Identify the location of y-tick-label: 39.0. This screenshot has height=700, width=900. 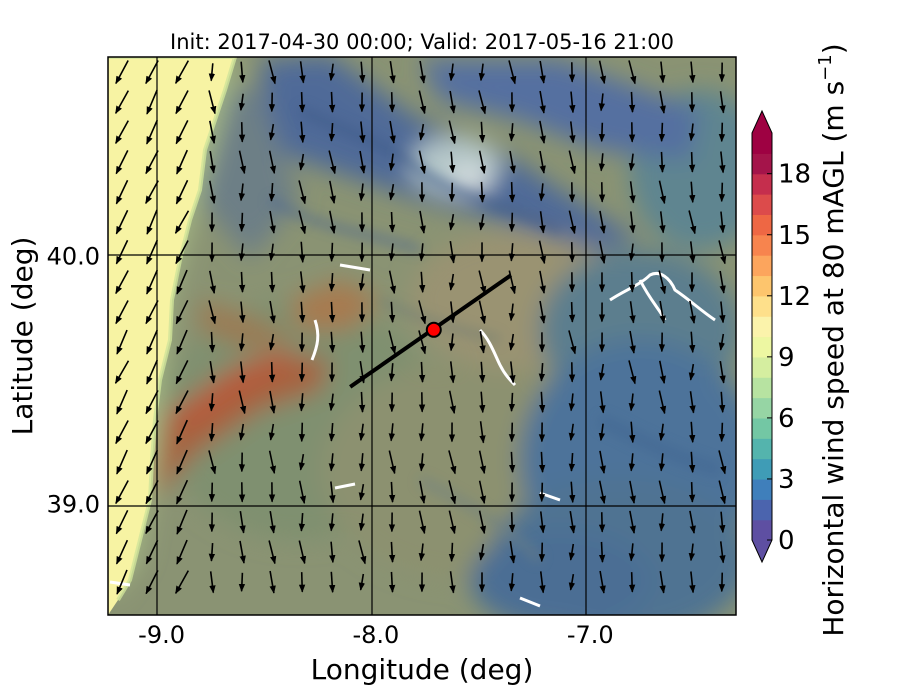
(73, 504).